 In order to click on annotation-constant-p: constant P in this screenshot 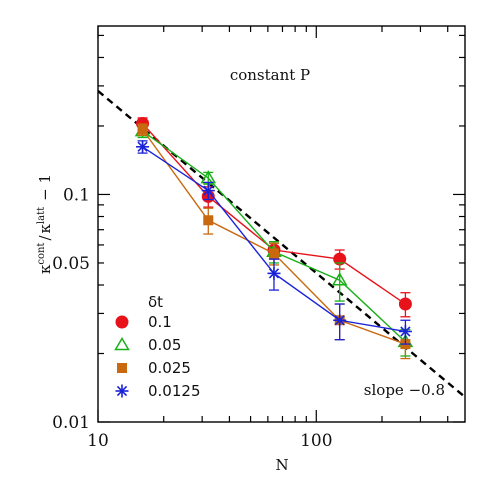, I will do `click(270, 75)`.